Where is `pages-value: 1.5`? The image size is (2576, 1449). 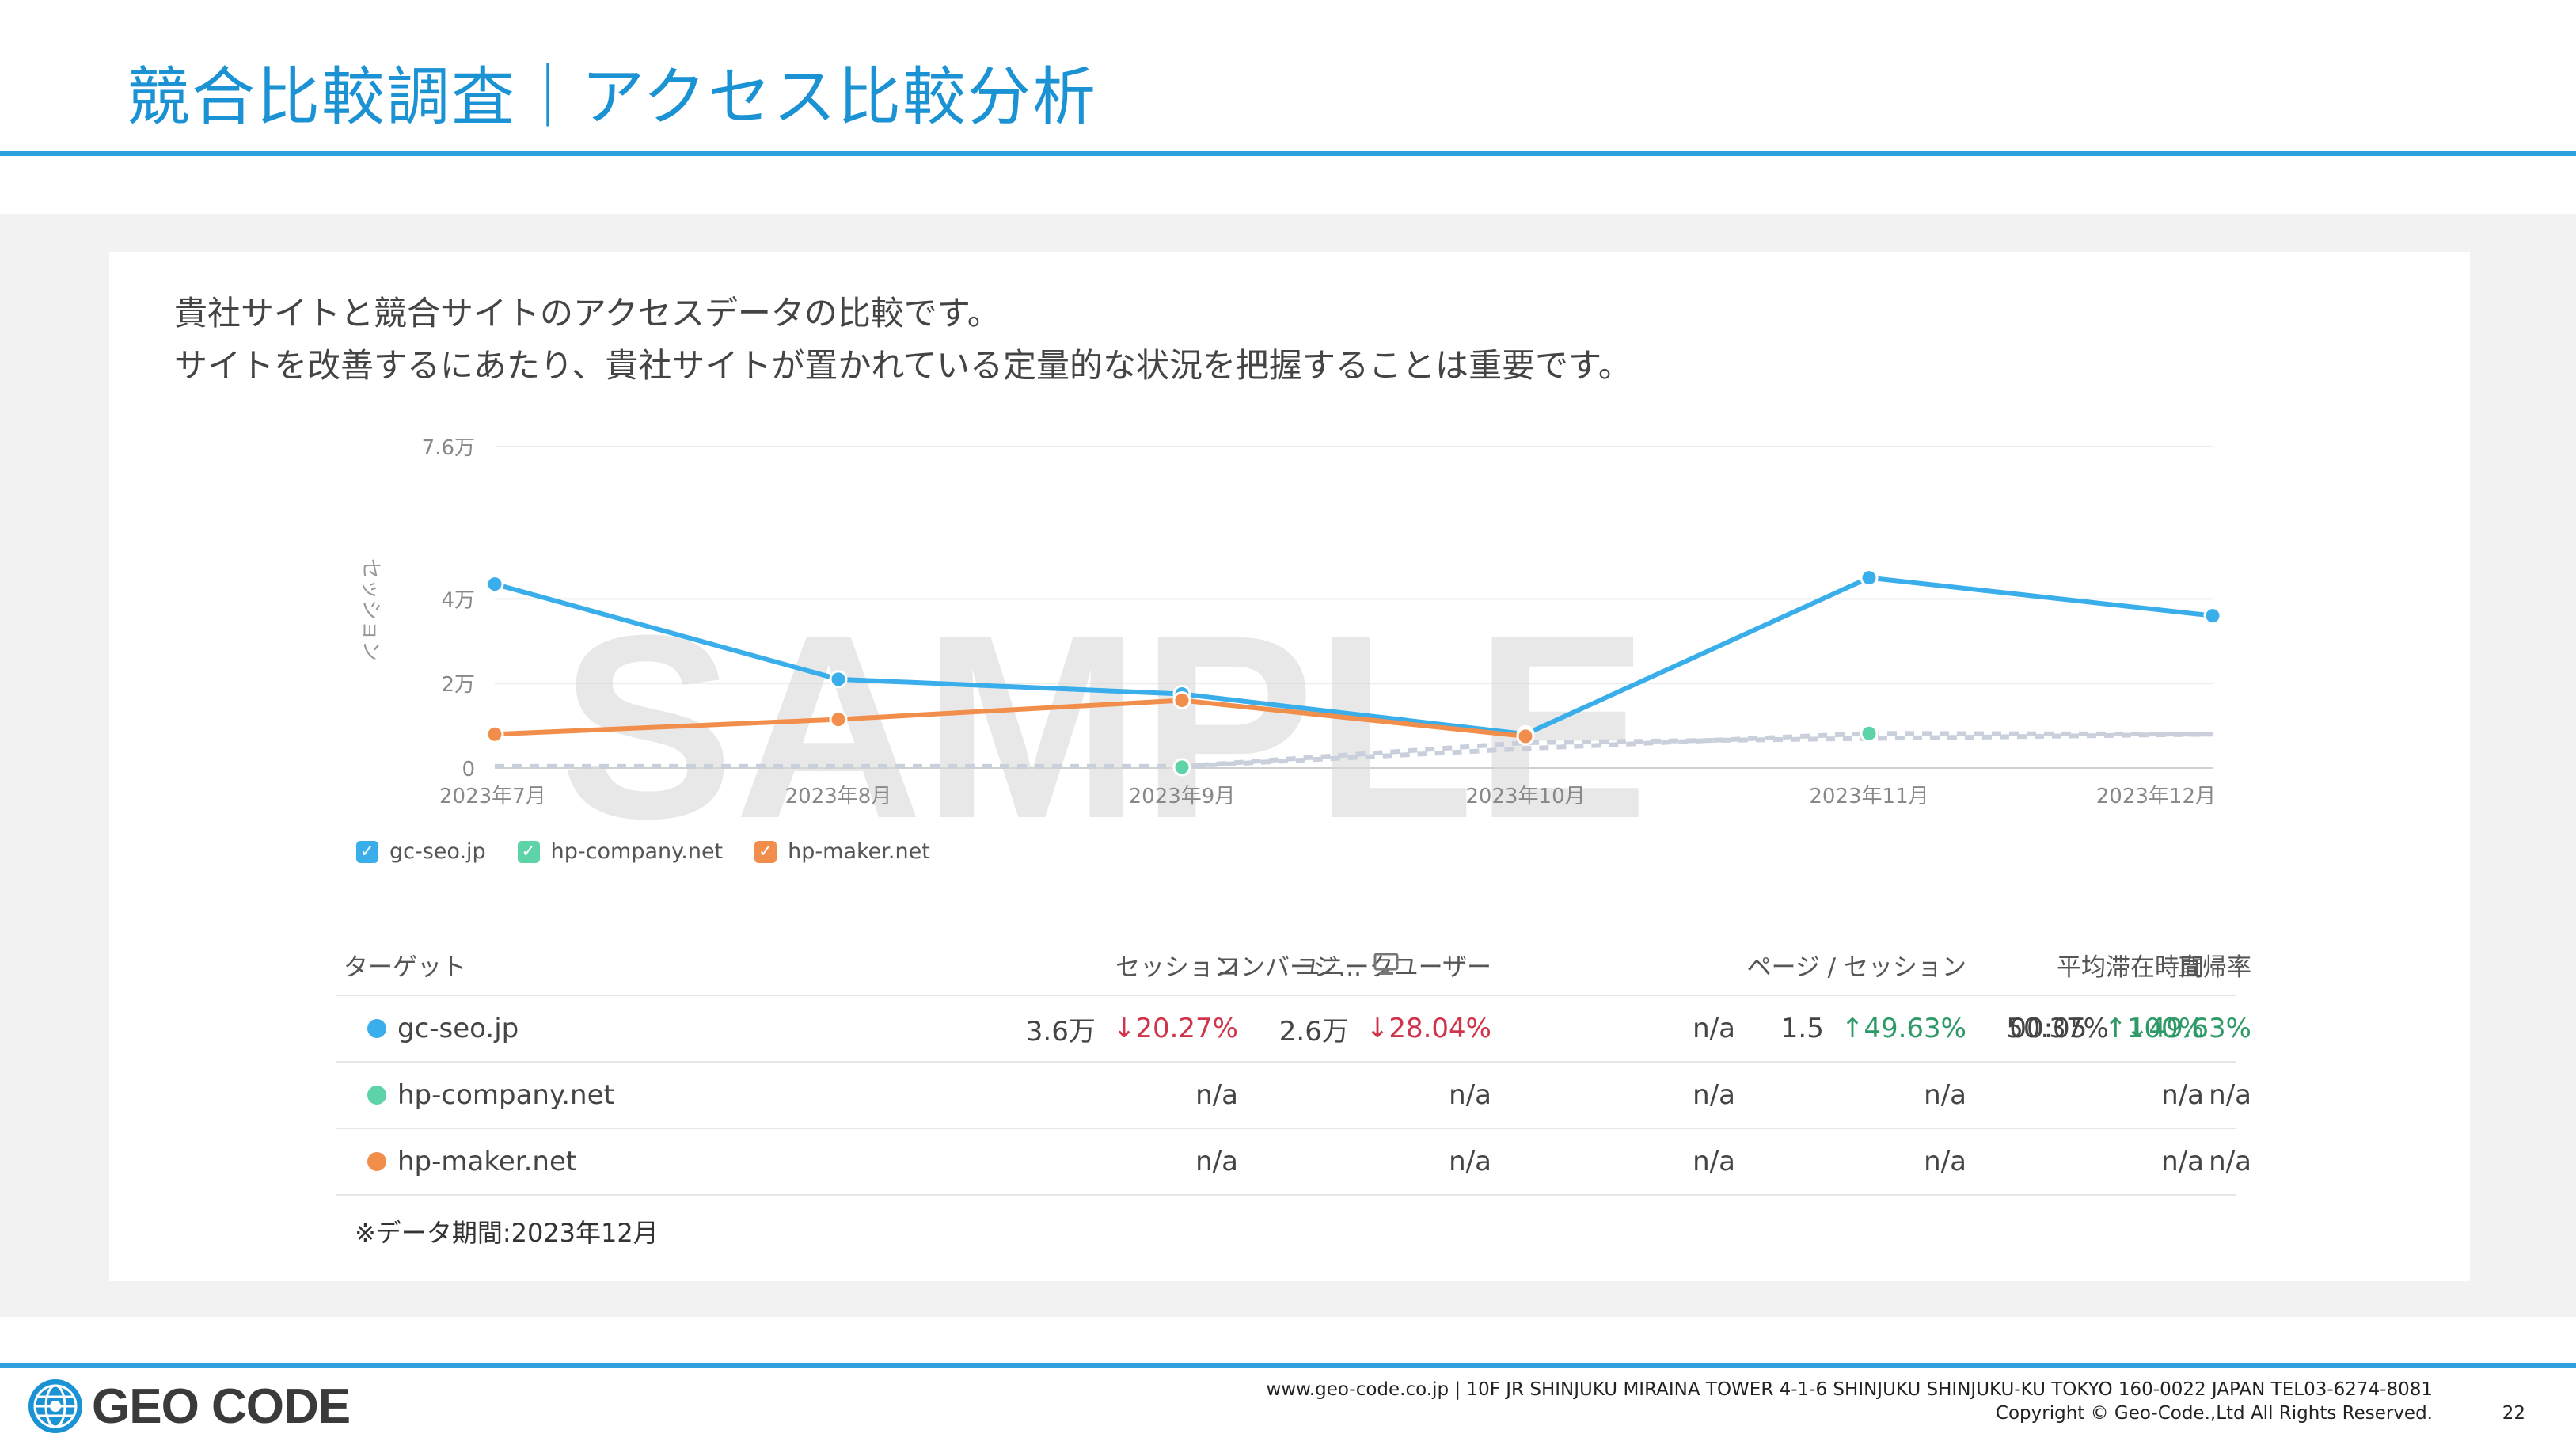
pages-value: 1.5 is located at coordinates (1802, 1029).